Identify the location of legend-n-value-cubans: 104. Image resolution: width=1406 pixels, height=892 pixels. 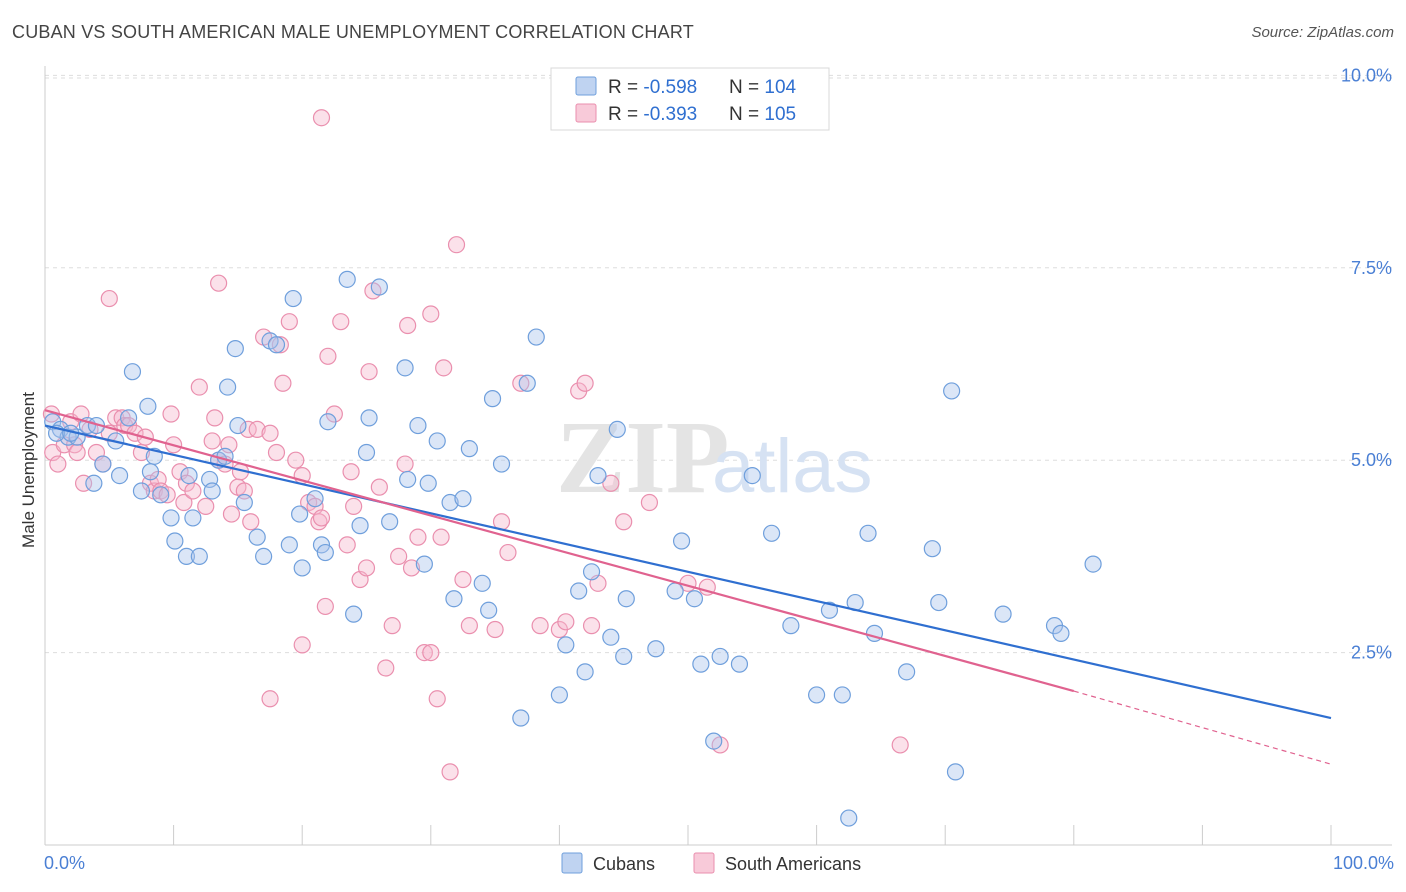
(780, 87).